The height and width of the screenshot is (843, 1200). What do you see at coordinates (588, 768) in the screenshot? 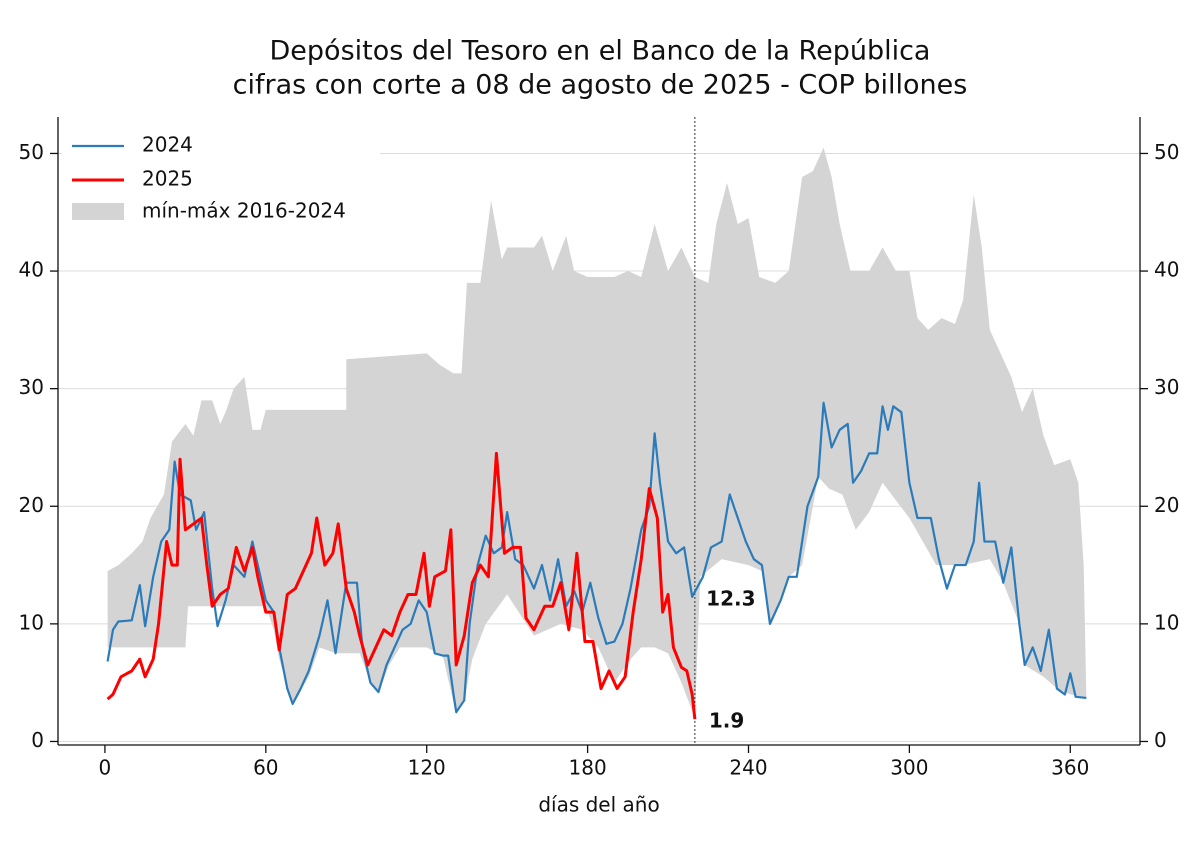
I see `x-tick-label: 180` at bounding box center [588, 768].